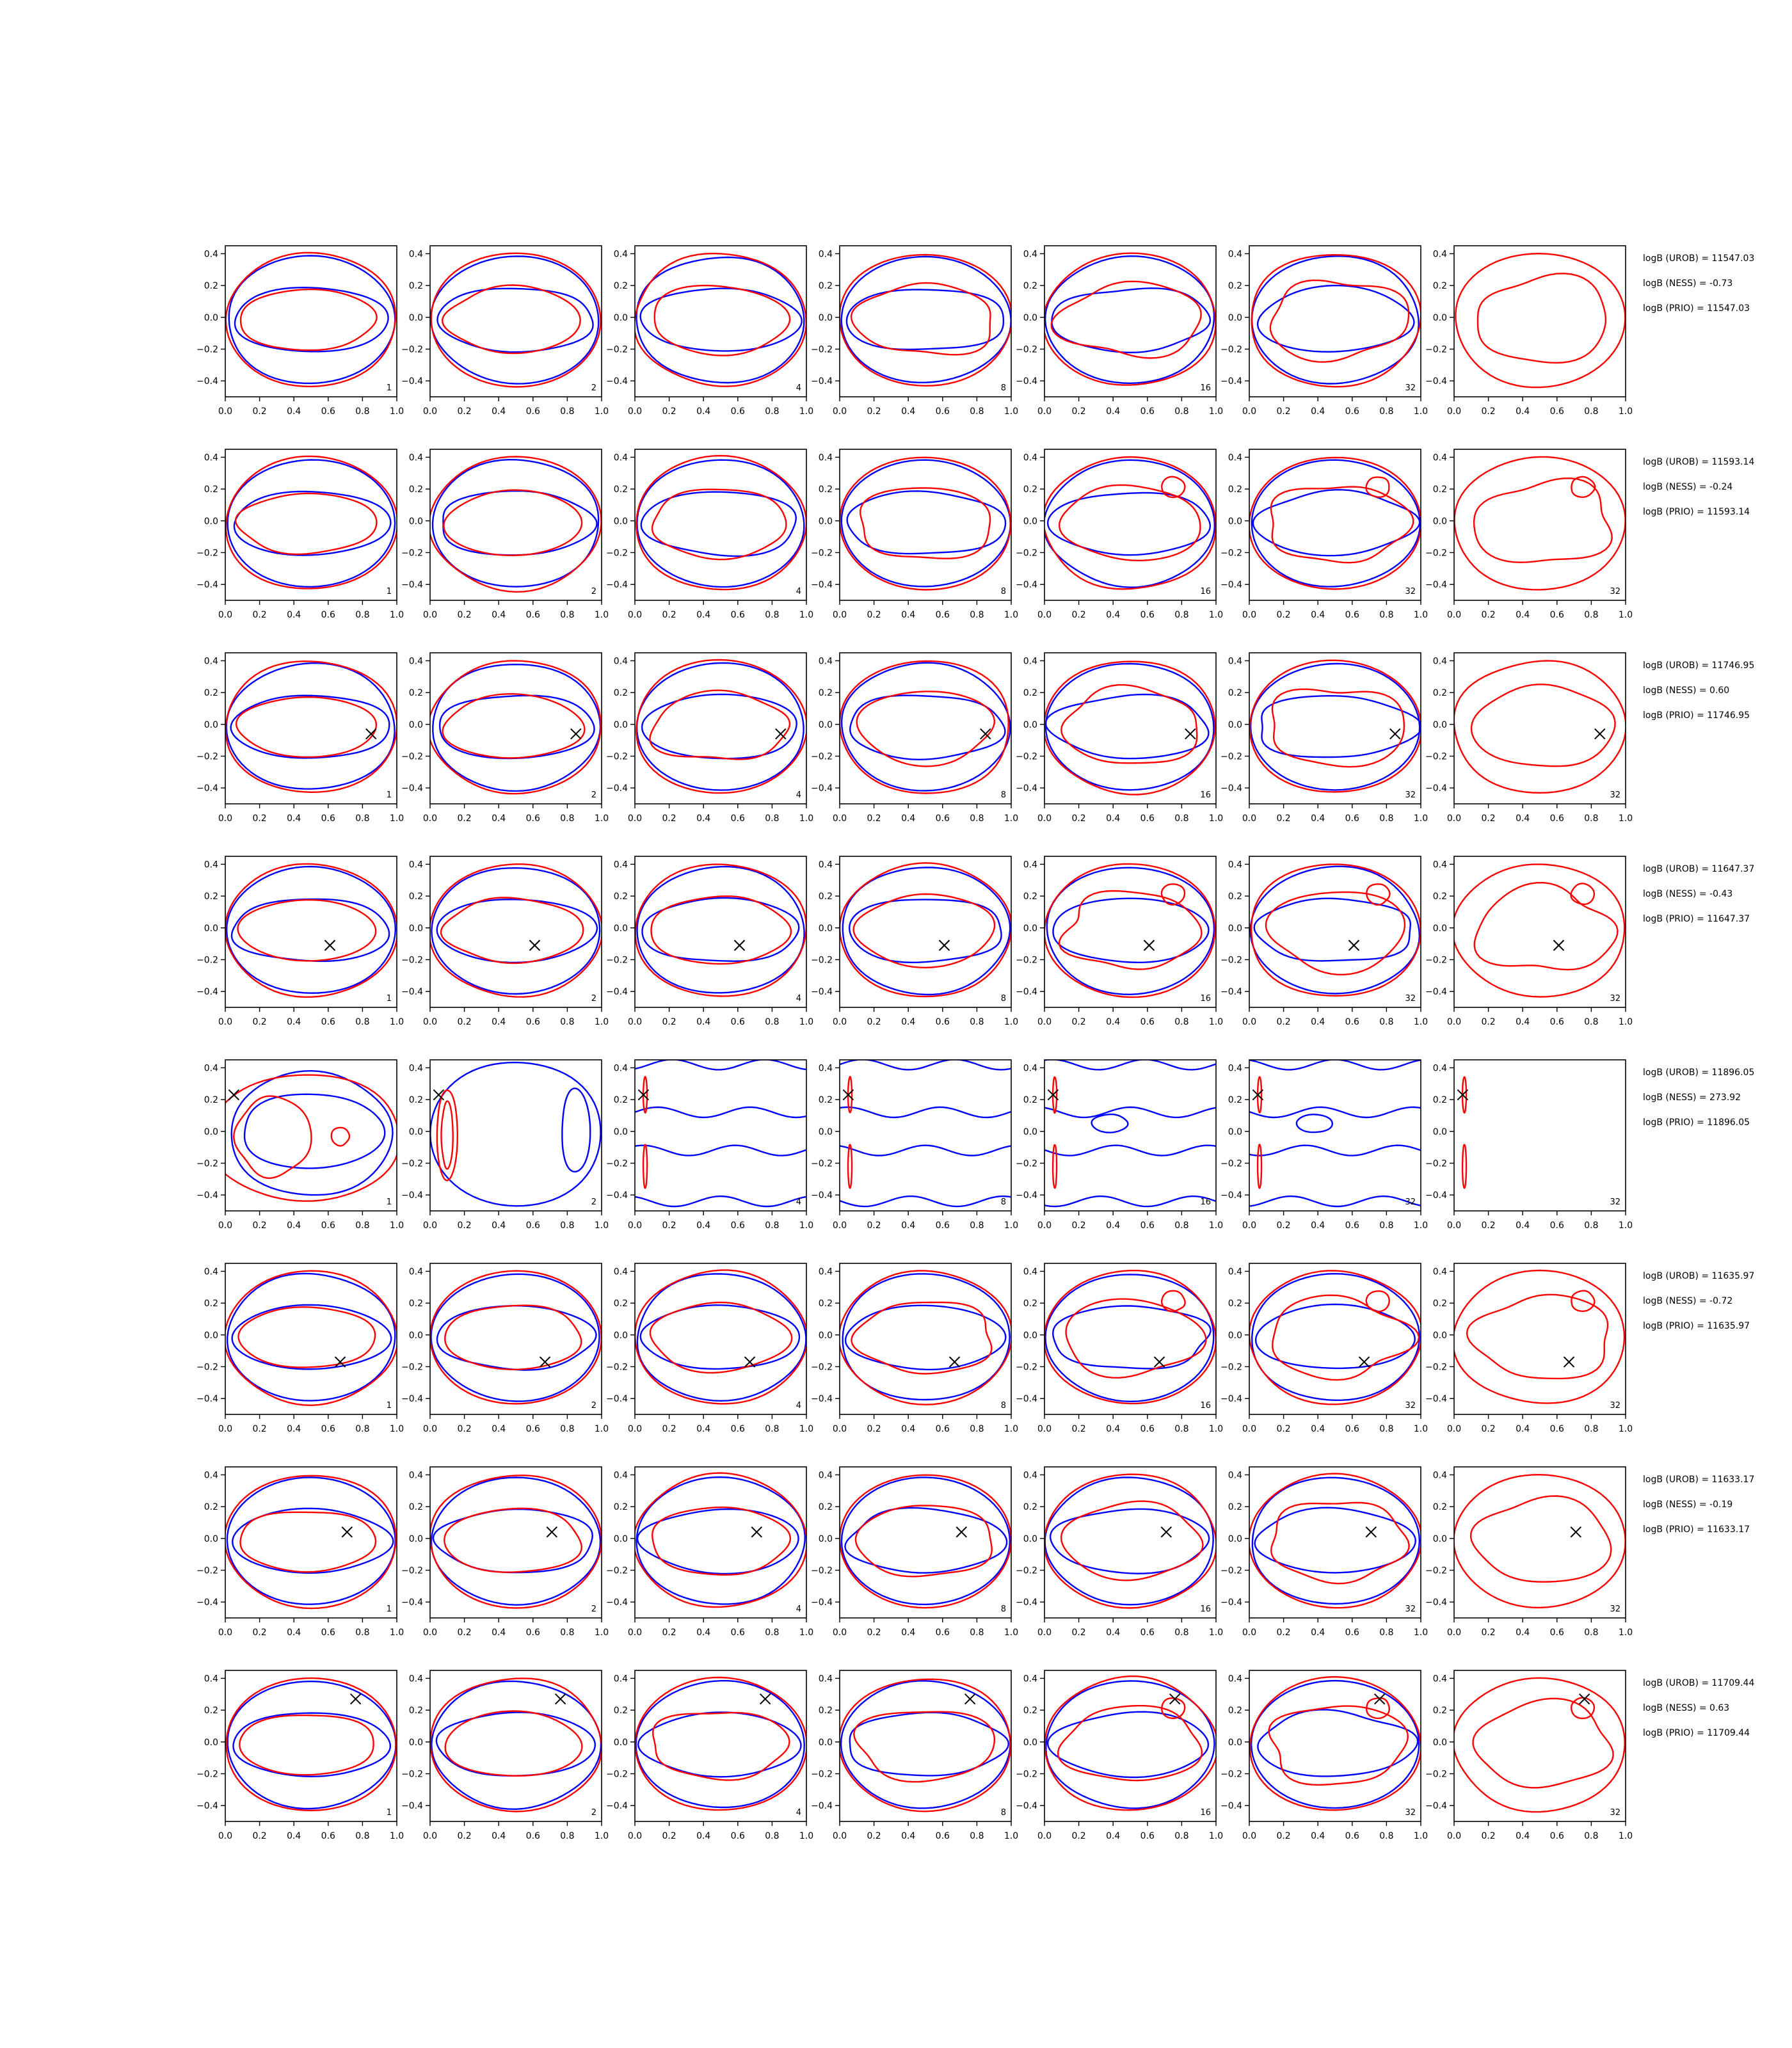  I want to click on x-tick-label: 0.8, so click(1386, 1633).